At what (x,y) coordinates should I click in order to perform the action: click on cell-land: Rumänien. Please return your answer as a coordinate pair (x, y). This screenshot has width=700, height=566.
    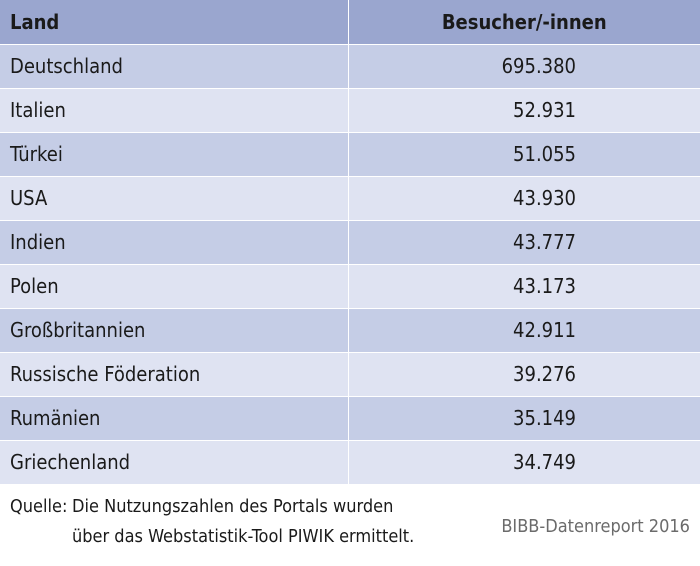
    Looking at the image, I should click on (174, 418).